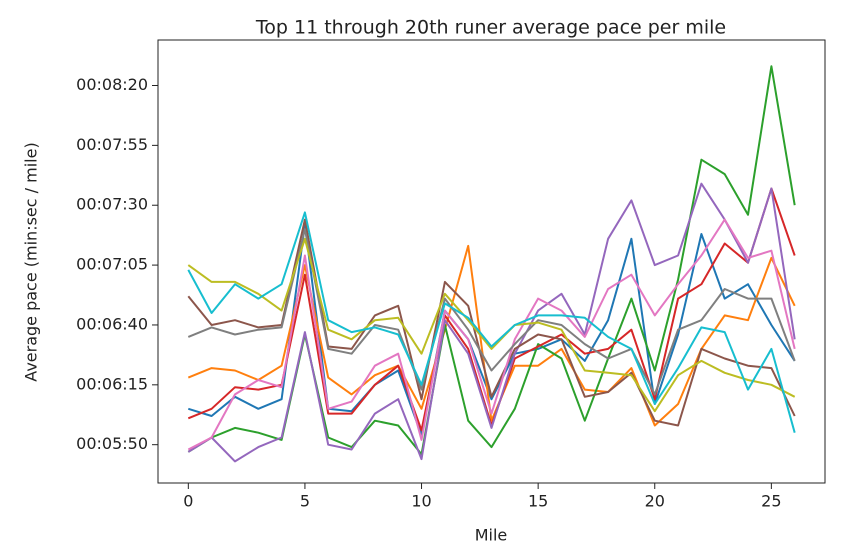 The height and width of the screenshot is (560, 854). Describe the element at coordinates (538, 501) in the screenshot. I see `x-tick-label: 15` at that location.